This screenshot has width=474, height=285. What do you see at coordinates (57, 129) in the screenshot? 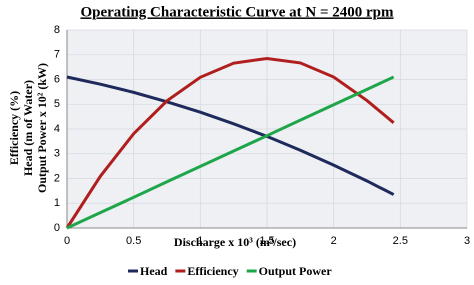
I see `y-tick-label: 4` at bounding box center [57, 129].